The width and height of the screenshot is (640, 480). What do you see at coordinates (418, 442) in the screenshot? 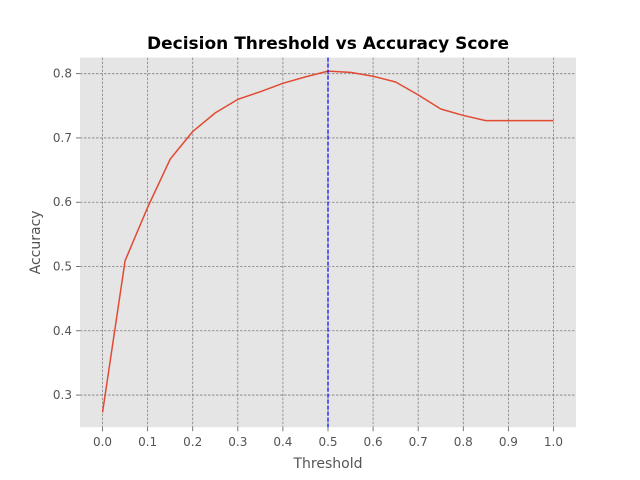
I see `x-tick-label: 0.7` at bounding box center [418, 442].